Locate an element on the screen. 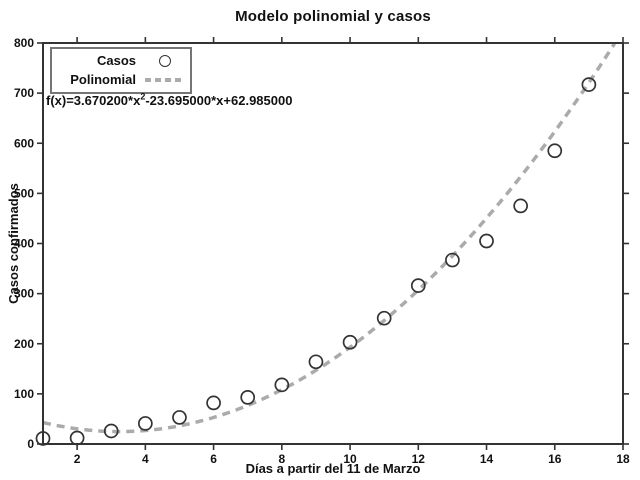 The width and height of the screenshot is (640, 480). equation-label: f(x)=3.670200*x2-23.695000*x+62.985000 is located at coordinates (169, 99).